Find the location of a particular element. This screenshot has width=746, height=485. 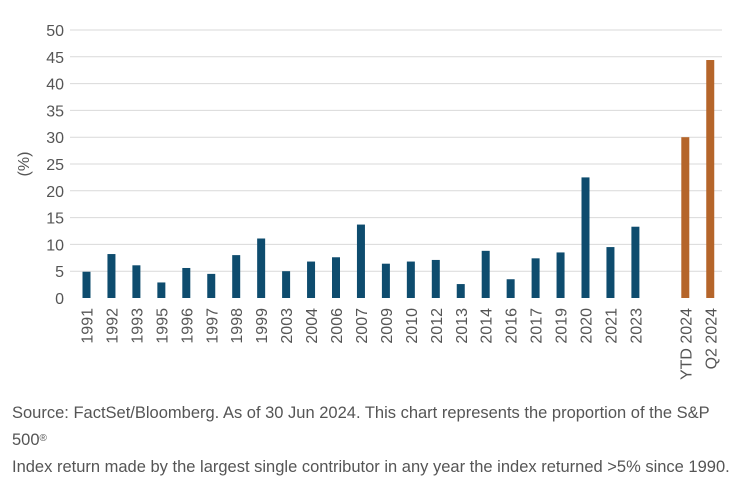

x-tick-label: 2021 is located at coordinates (611, 326).